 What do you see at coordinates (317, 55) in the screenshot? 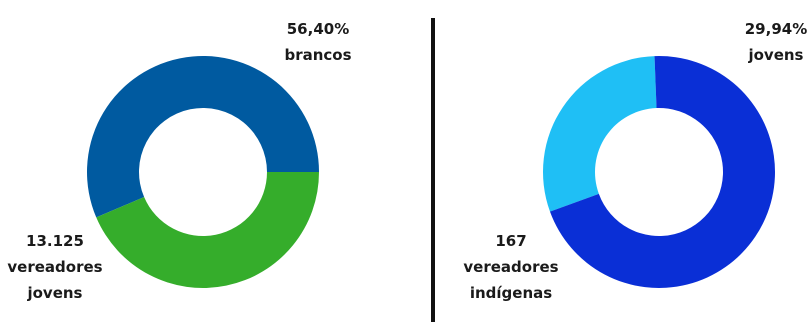
I see `left-top-label: brancos` at bounding box center [317, 55].